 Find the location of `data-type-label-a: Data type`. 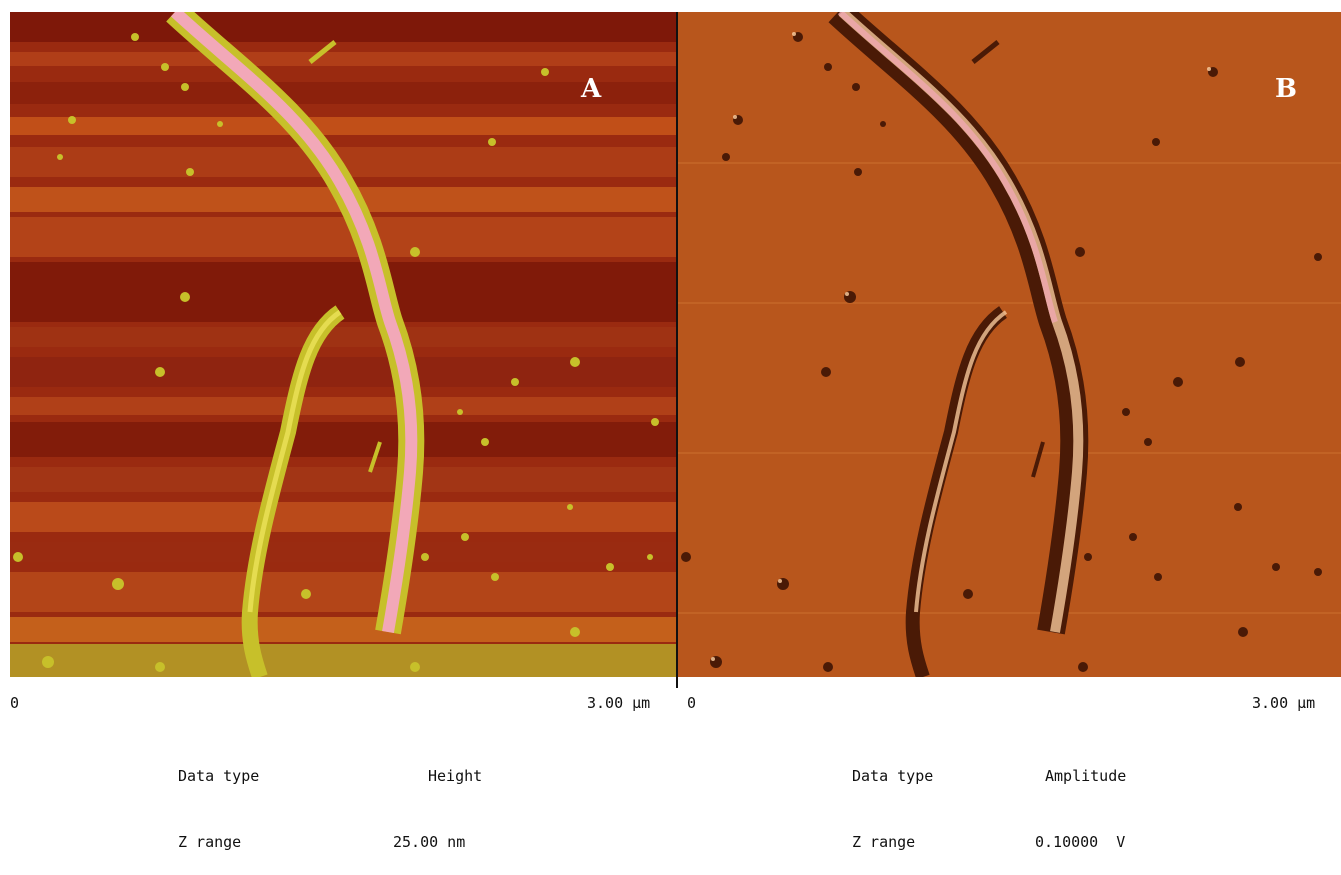

data-type-label-a: Data type is located at coordinates (218, 776).